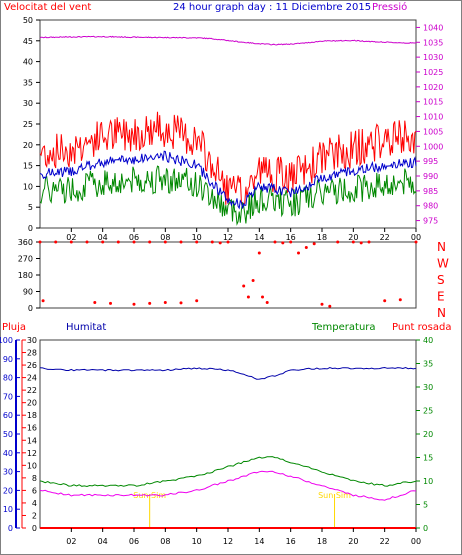  What do you see at coordinates (228, 373) in the screenshot?
I see `humidity-series` at bounding box center [228, 373].